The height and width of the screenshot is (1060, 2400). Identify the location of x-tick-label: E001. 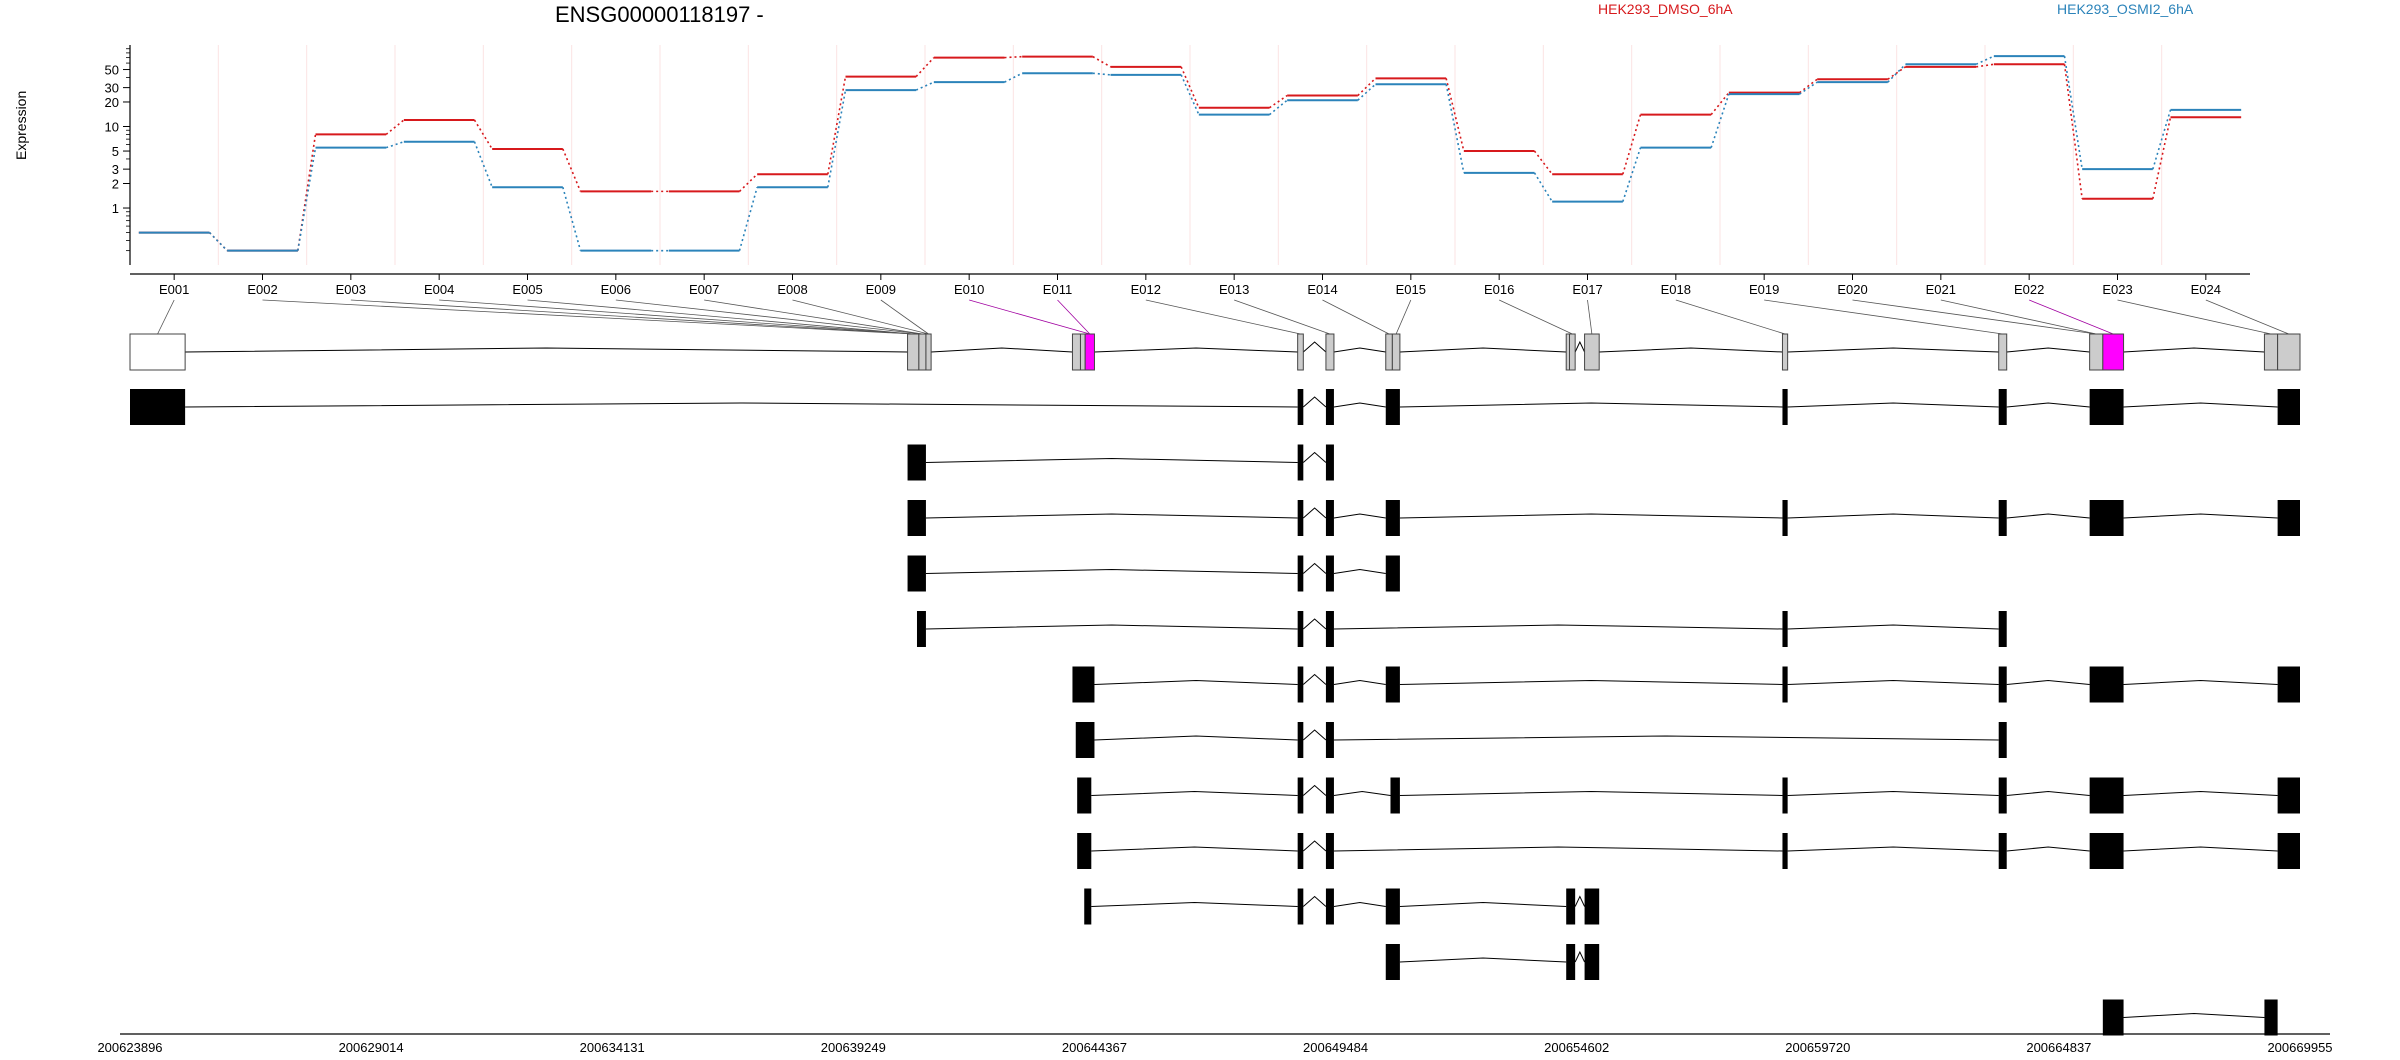
(174, 289).